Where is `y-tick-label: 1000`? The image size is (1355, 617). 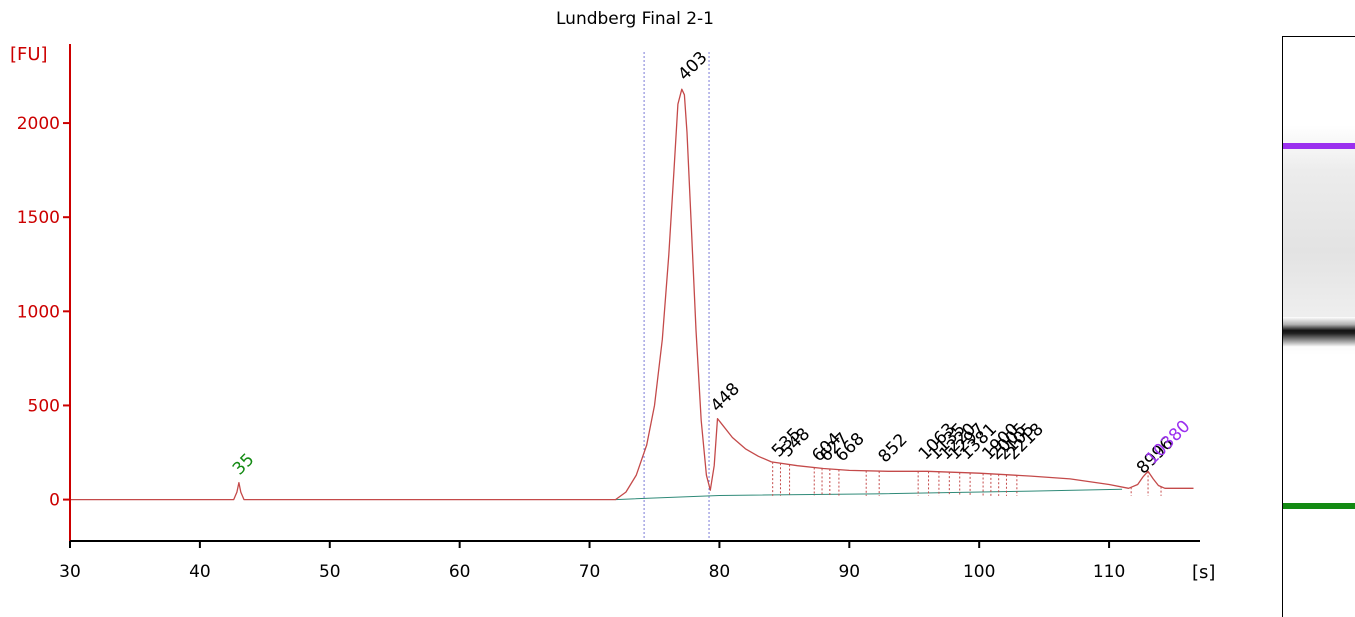
y-tick-label: 1000 is located at coordinates (38, 312).